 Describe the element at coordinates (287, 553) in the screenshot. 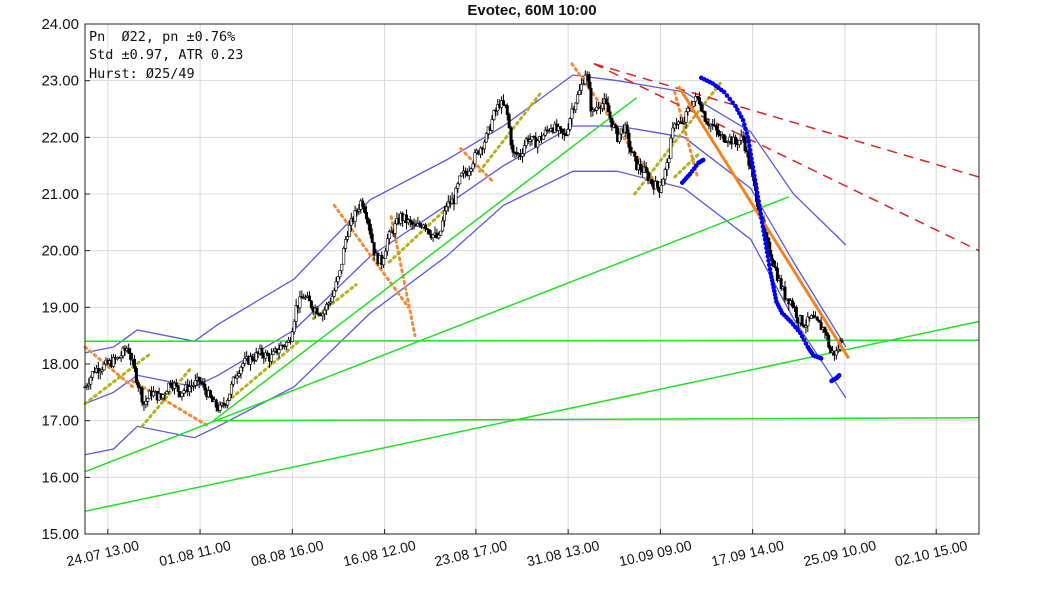

I see `x-tick-label: 08.08 16.00` at that location.